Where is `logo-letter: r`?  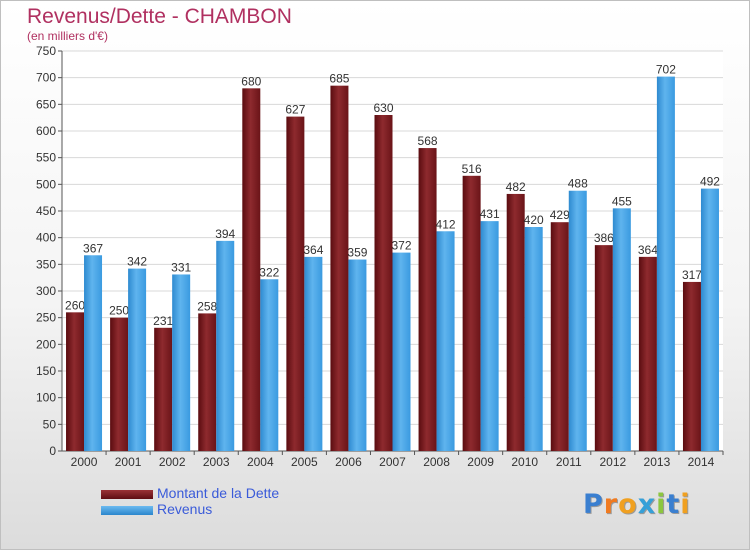
logo-letter: r is located at coordinates (611, 504).